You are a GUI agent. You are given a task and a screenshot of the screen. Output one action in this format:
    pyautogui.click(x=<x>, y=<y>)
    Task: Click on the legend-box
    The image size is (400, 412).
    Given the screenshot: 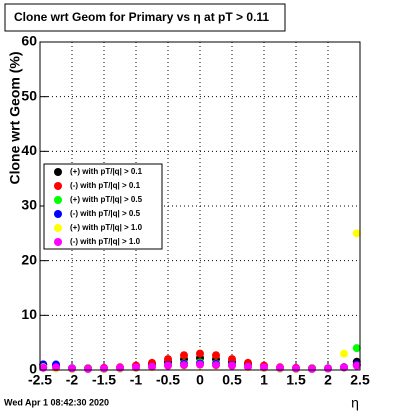 What is the action you would take?
    pyautogui.click(x=103, y=206)
    